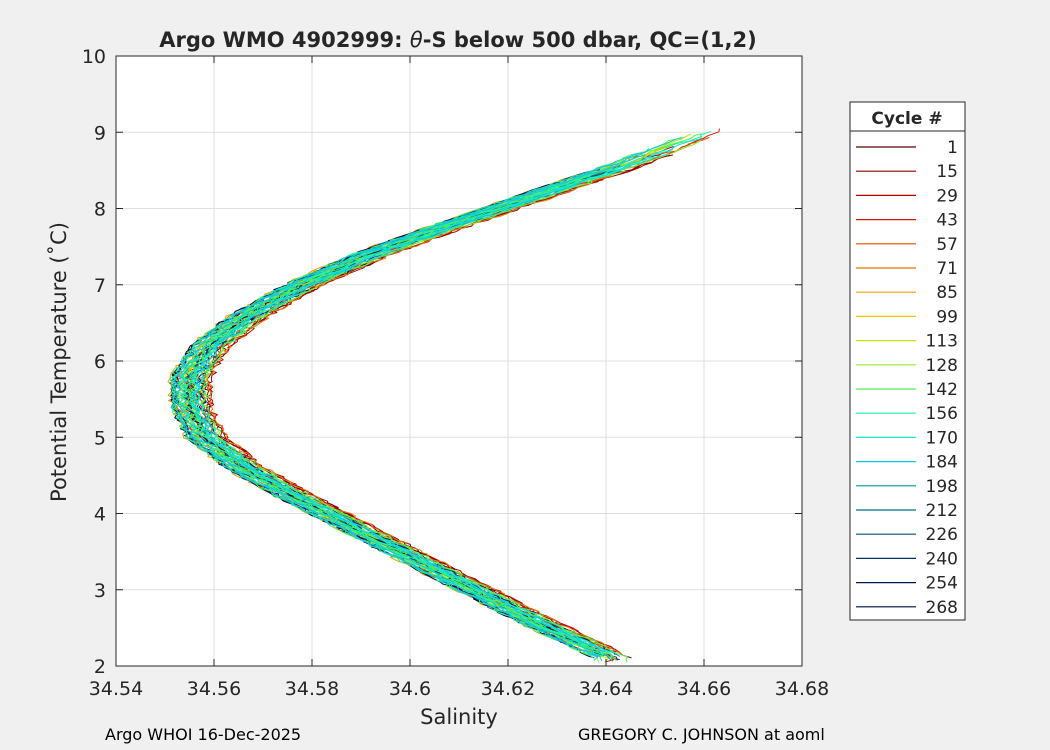  What do you see at coordinates (942, 487) in the screenshot?
I see `legend-label: 198` at bounding box center [942, 487].